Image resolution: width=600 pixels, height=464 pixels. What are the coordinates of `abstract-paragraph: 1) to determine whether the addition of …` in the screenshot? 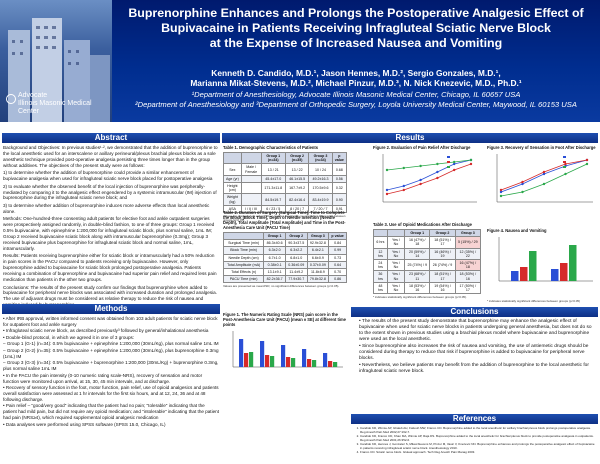 It's located at (108, 176).